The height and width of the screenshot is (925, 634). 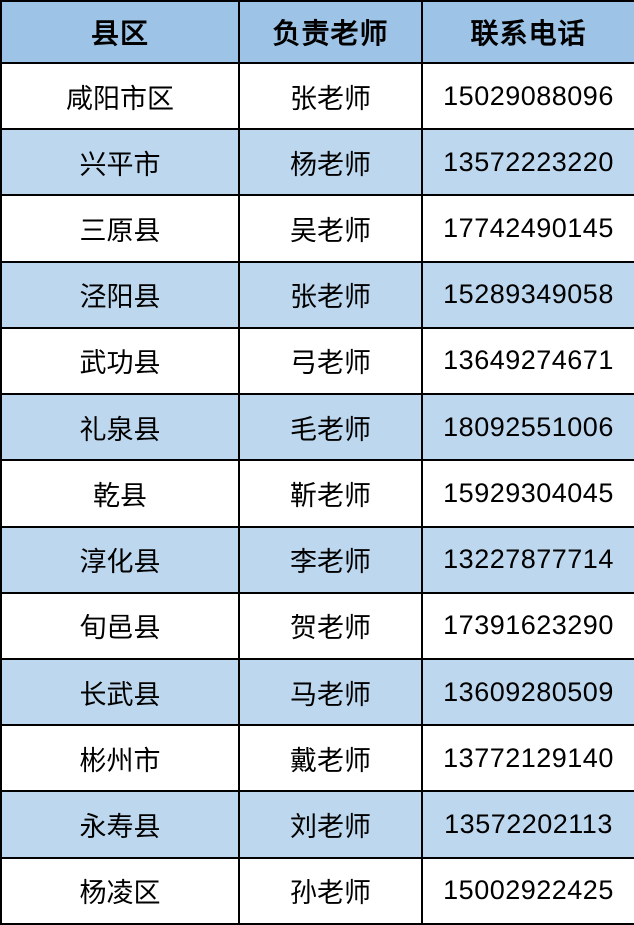 I want to click on table-row: 永寿县 刘老师 13572202113, so click(x=317, y=824).